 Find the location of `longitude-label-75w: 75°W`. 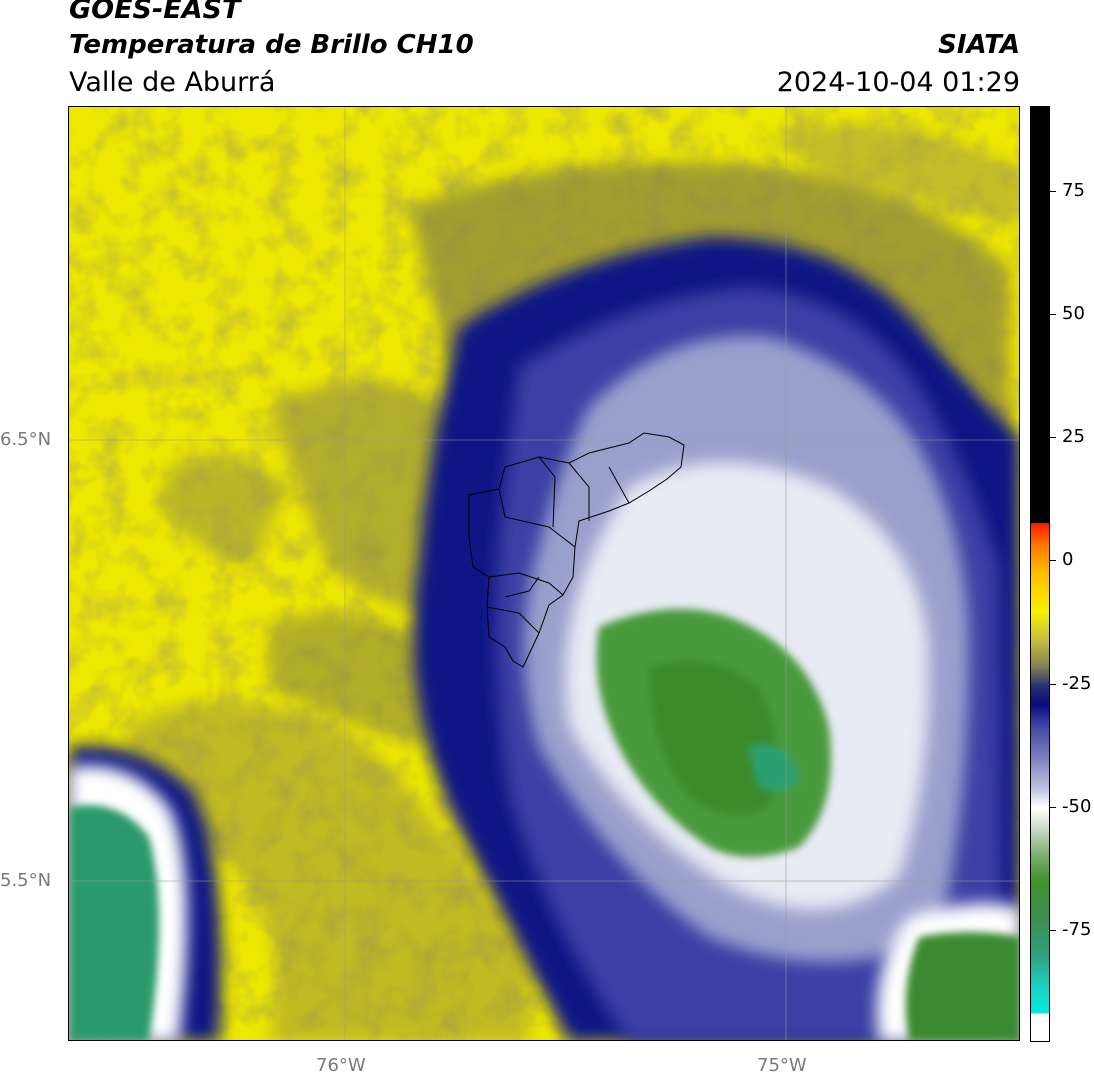

longitude-label-75w: 75°W is located at coordinates (782, 1065).